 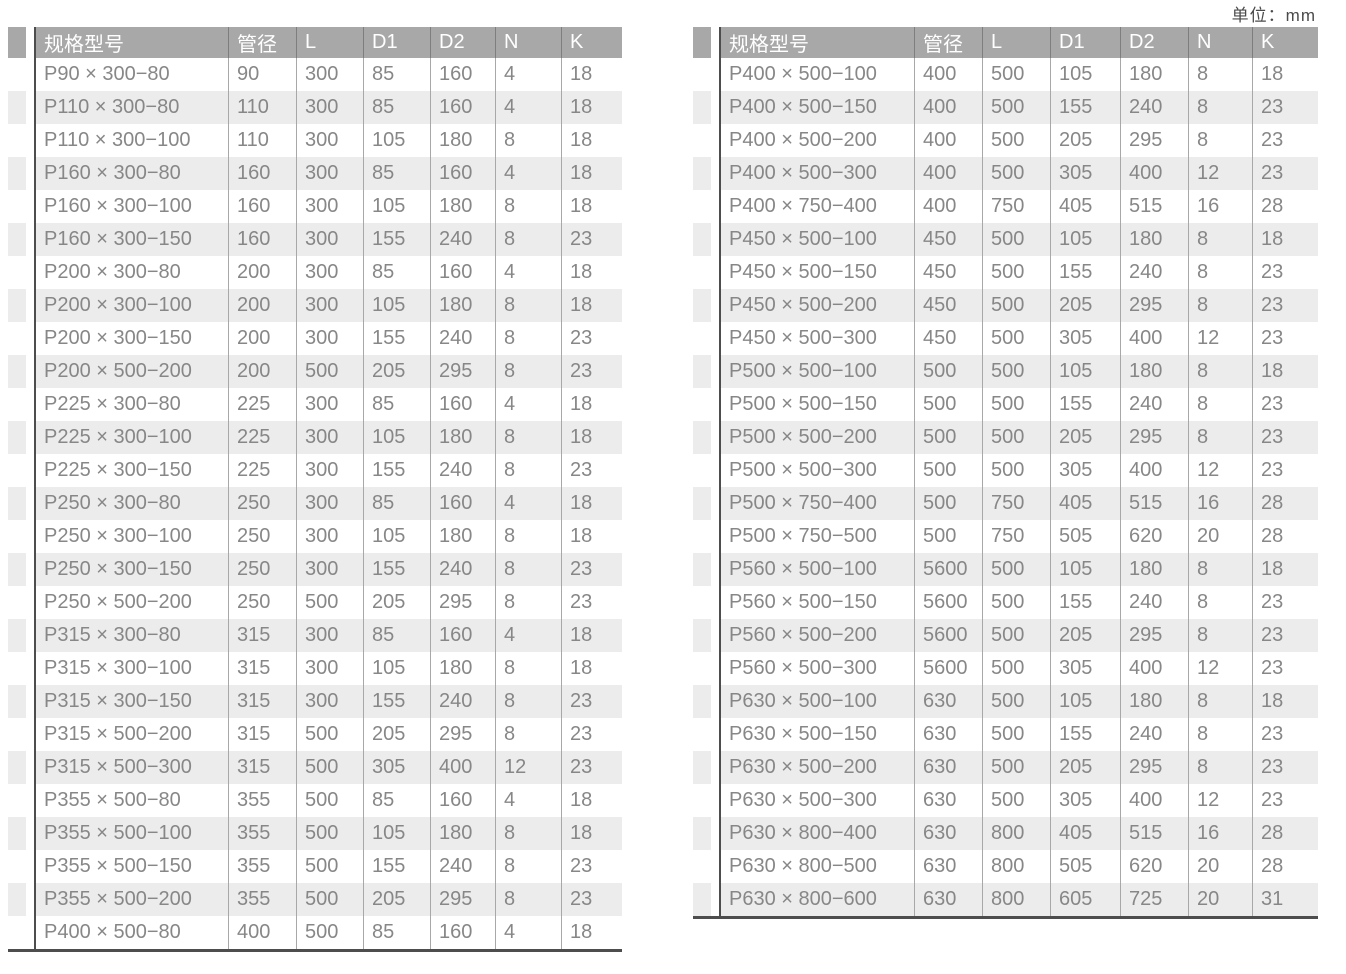 I want to click on table-cell: P630 × 500−100, so click(x=803, y=701).